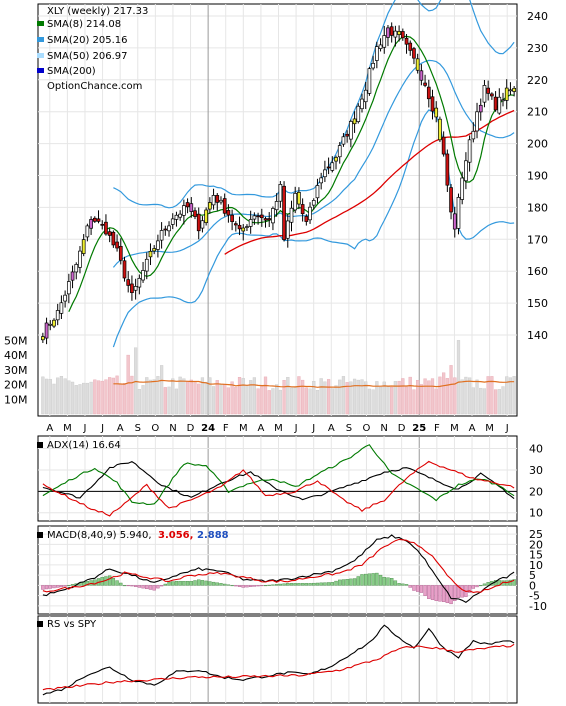  I want to click on macd-histogram, so click(278, 588).